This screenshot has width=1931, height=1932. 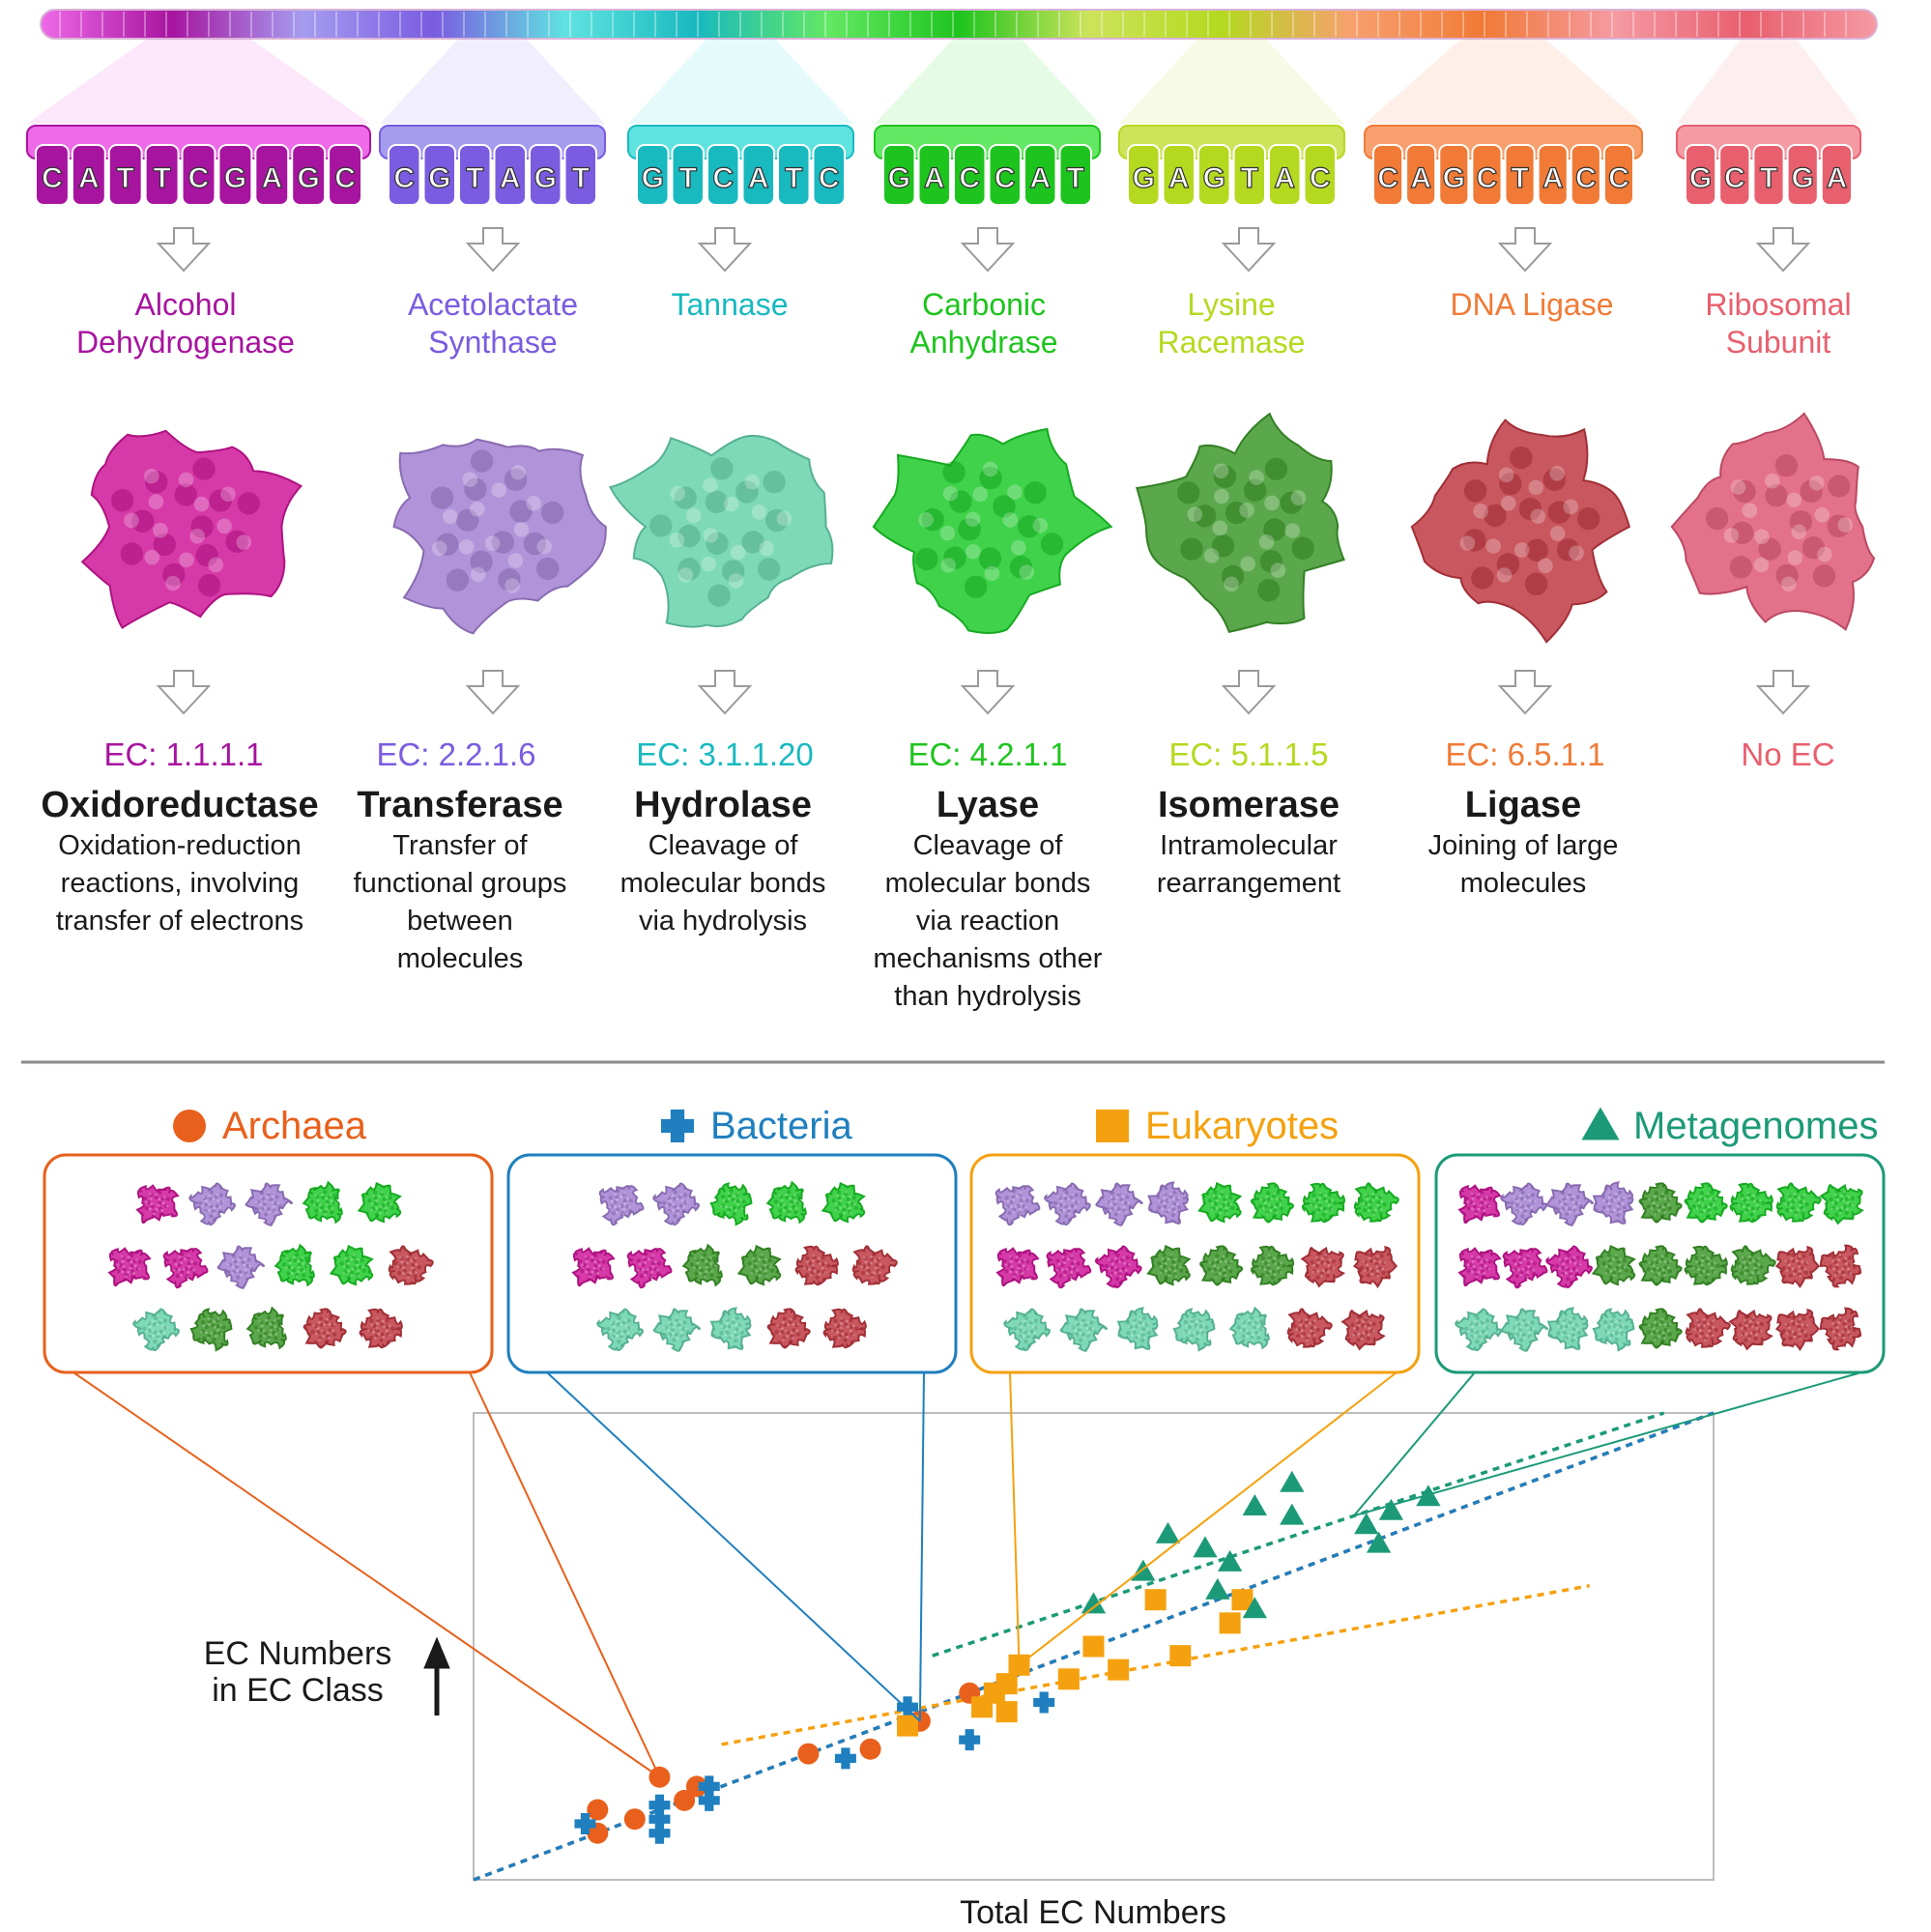 I want to click on nucleotide-letter: A, so click(x=1179, y=178).